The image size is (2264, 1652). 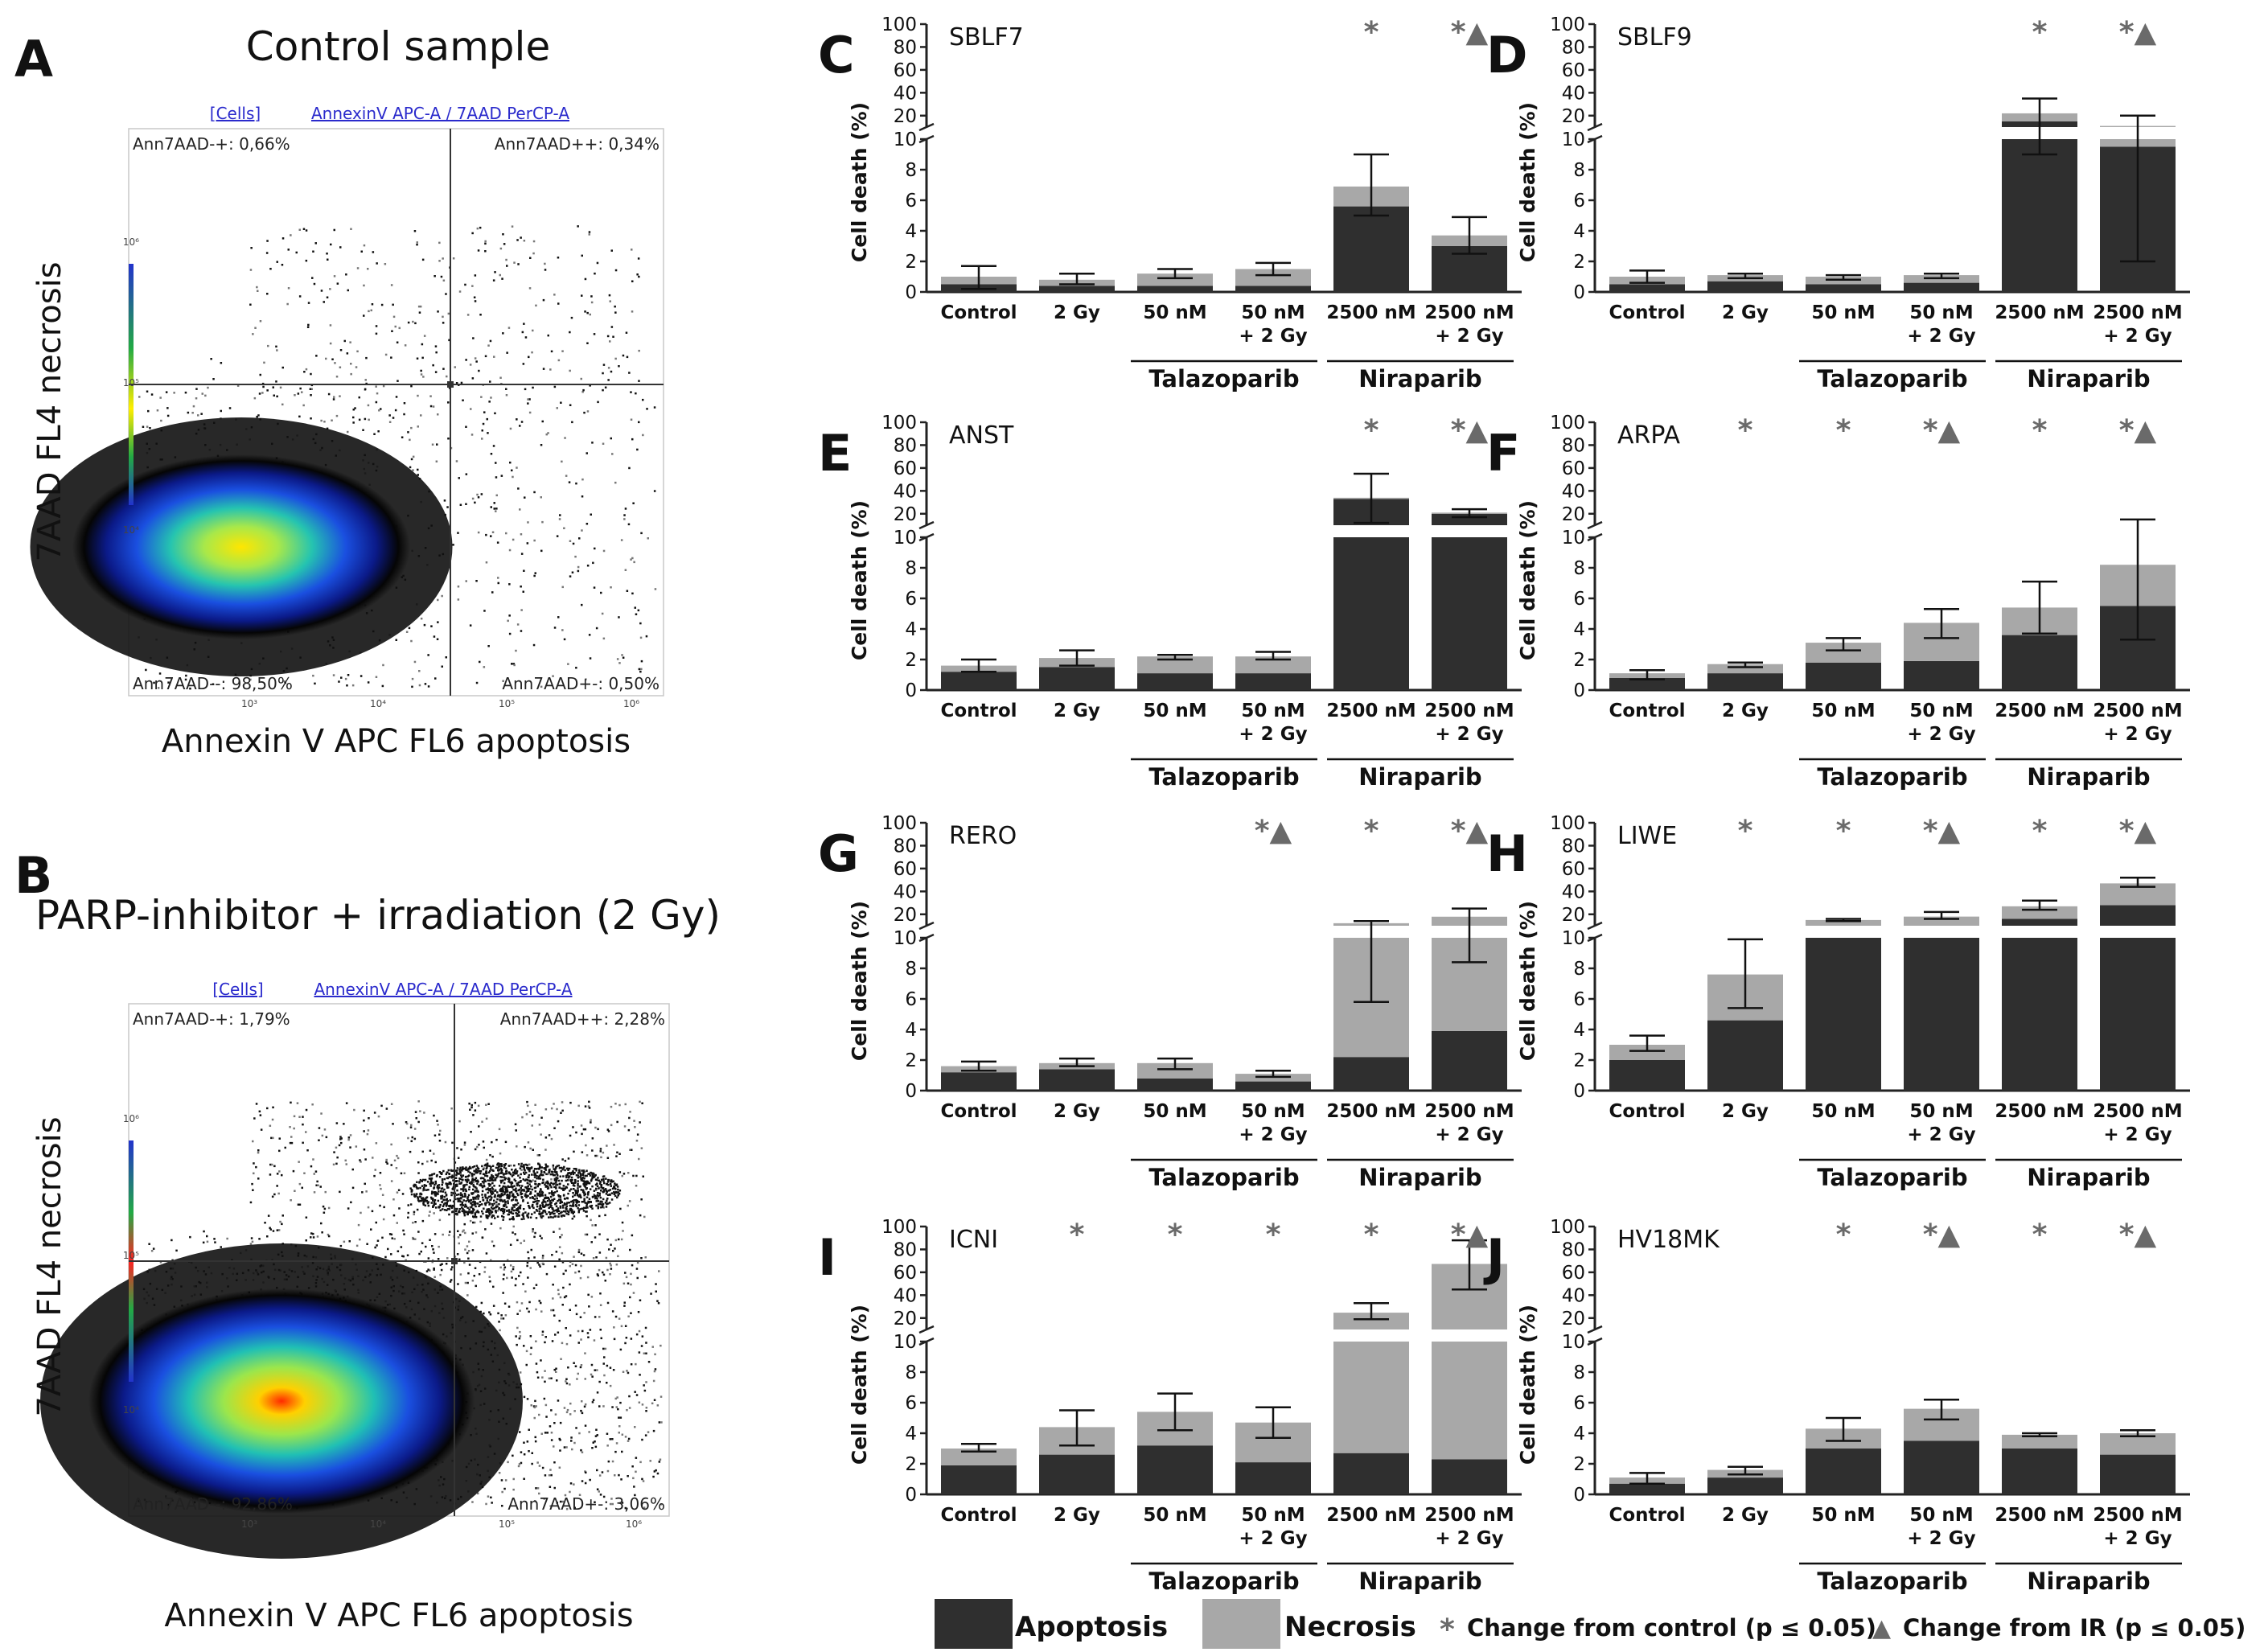 I want to click on x-tick-label: 2500 nM, so click(x=1469, y=711).